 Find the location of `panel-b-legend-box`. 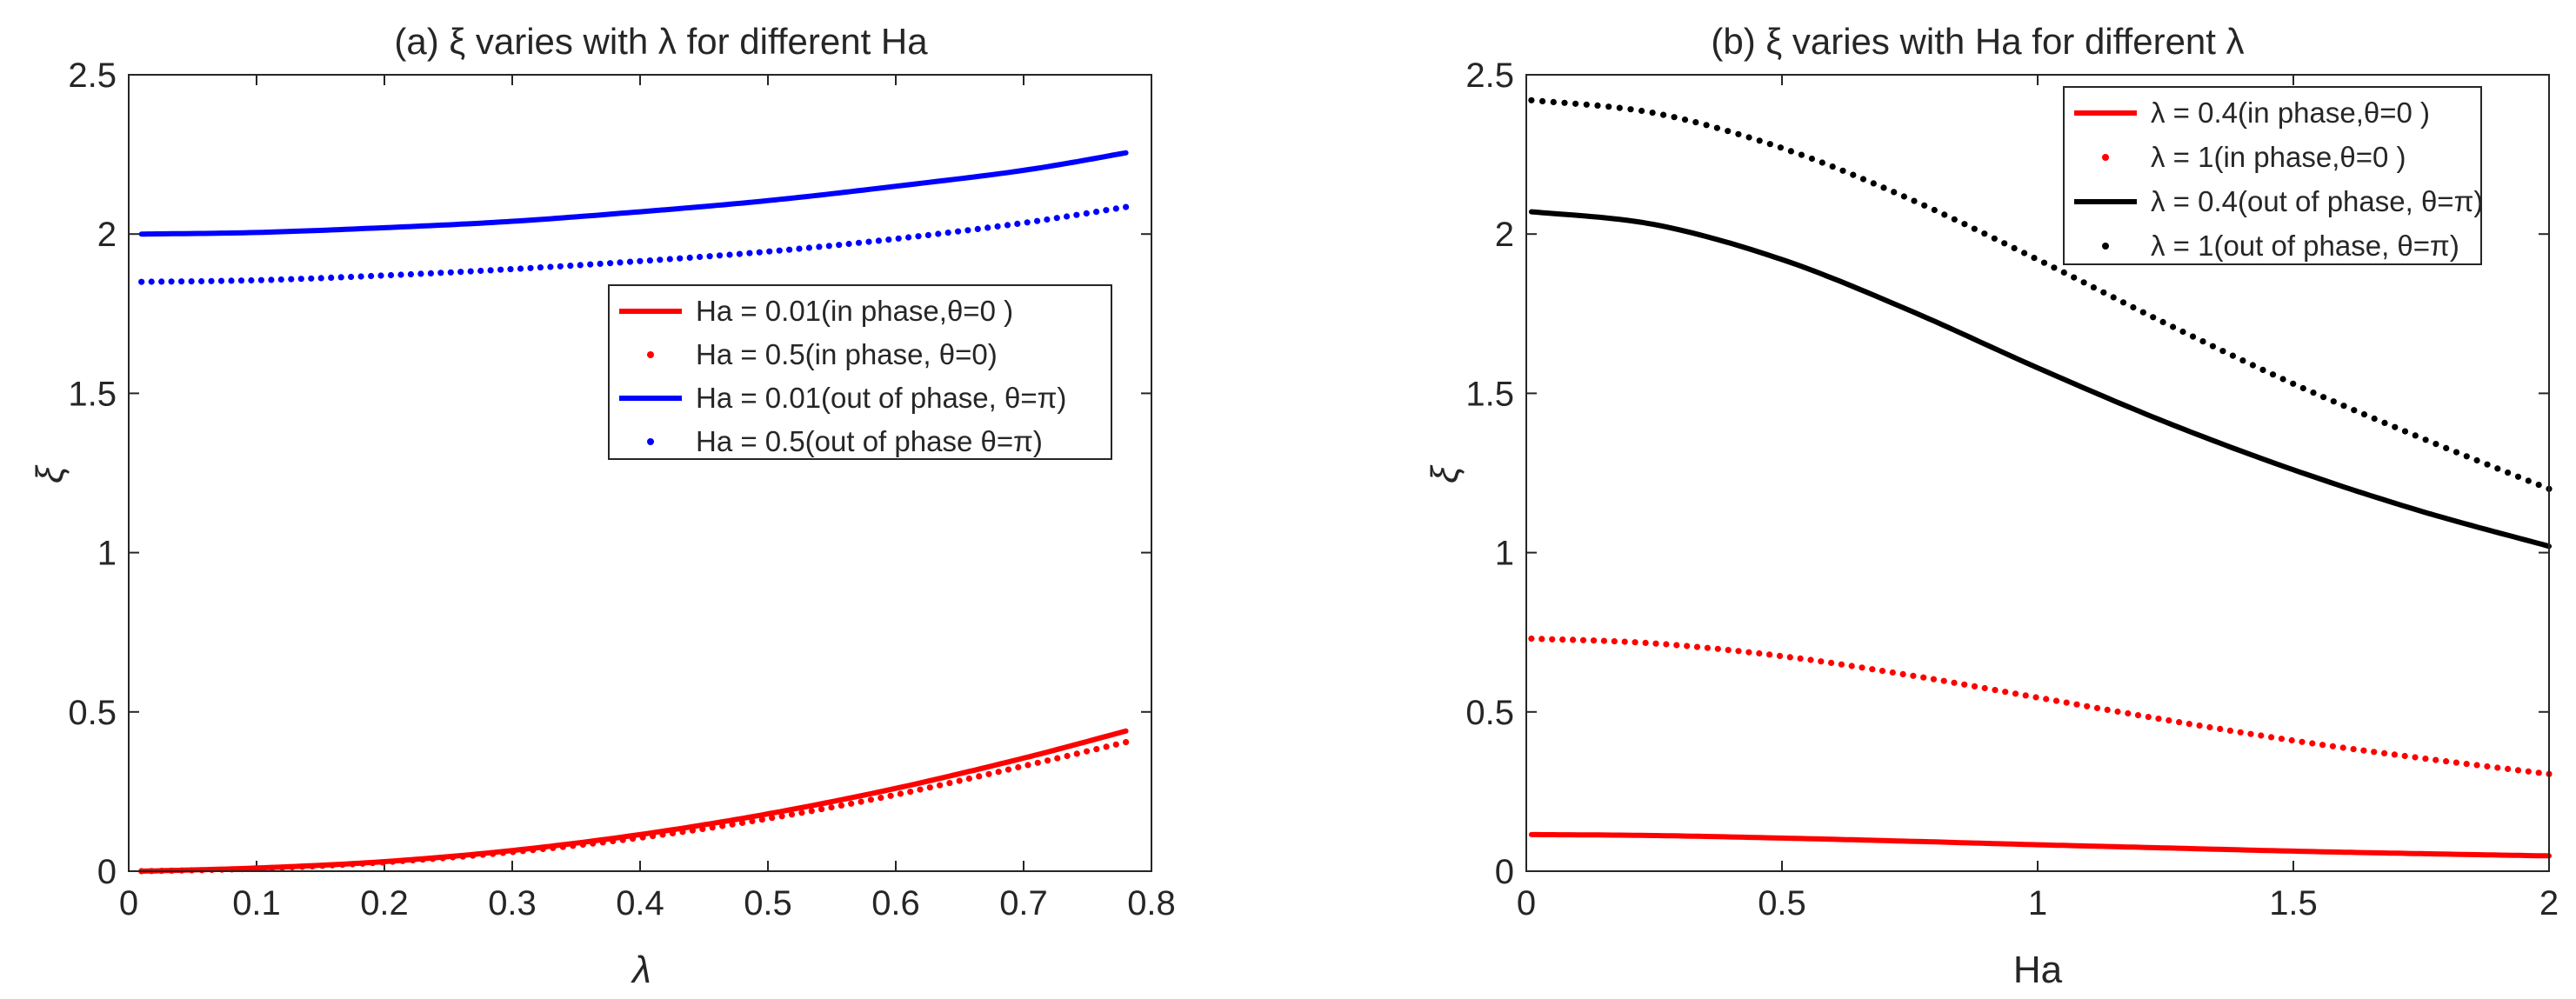

panel-b-legend-box is located at coordinates (2272, 175).